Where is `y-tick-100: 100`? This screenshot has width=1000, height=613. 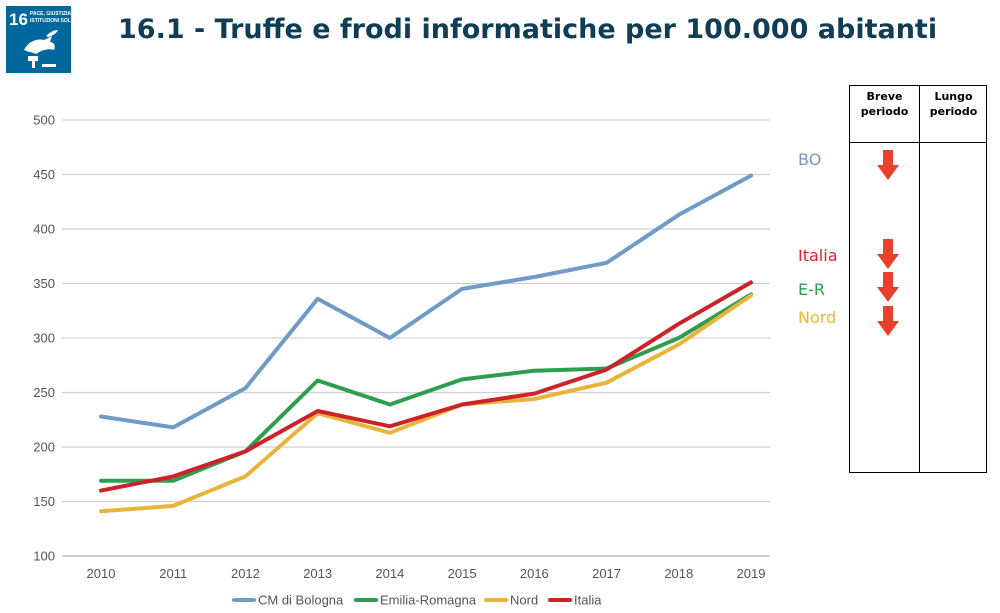
y-tick-100: 100 is located at coordinates (44, 556).